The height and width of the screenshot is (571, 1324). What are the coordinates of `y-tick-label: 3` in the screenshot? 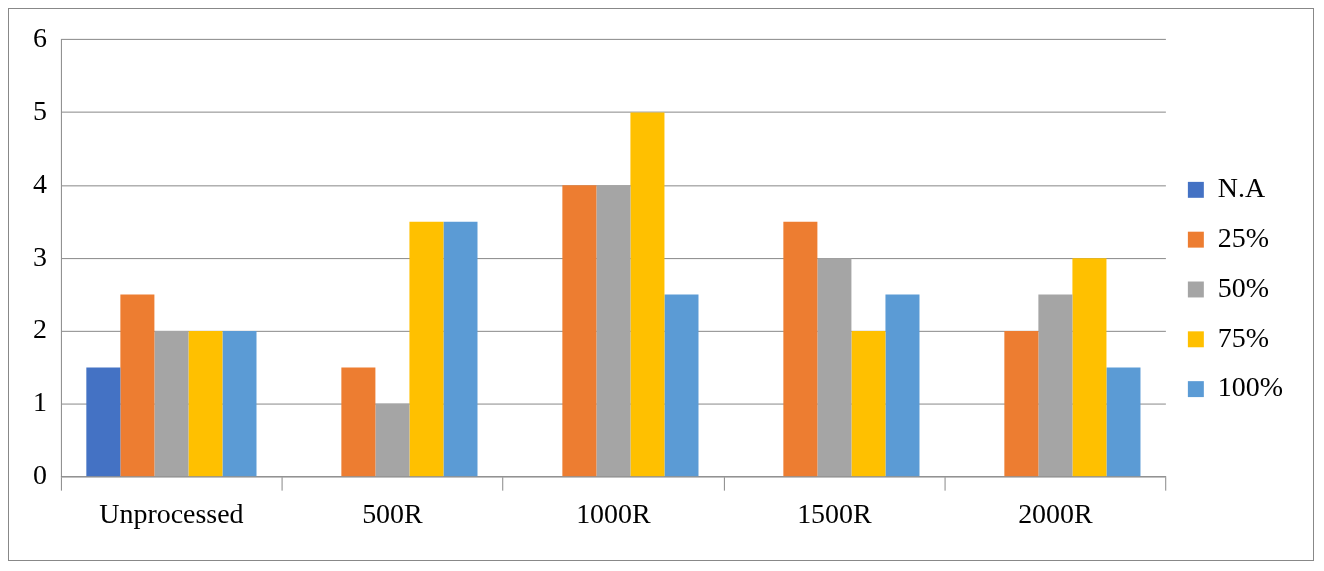 It's located at (39, 256).